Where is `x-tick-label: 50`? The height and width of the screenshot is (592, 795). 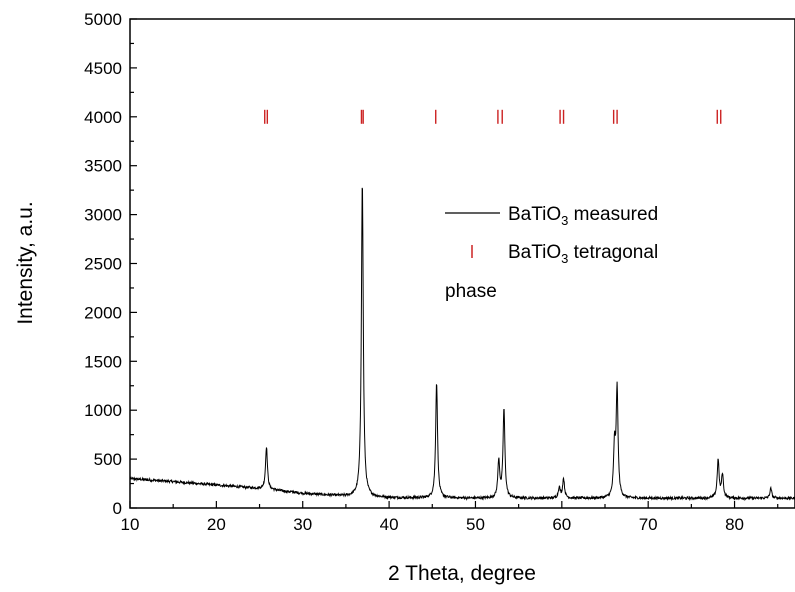
x-tick-label: 50 is located at coordinates (475, 524).